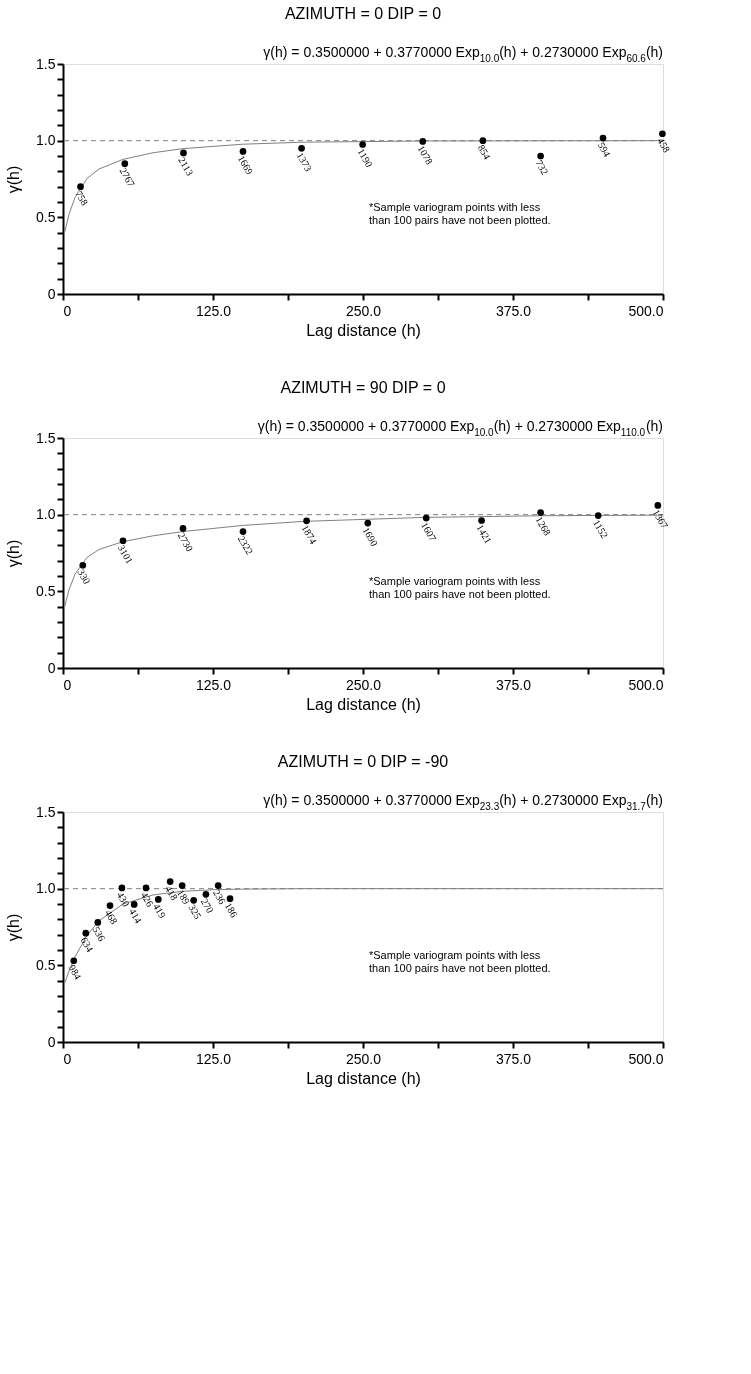 The width and height of the screenshot is (751, 1374). I want to click on annotation: 984, so click(75, 972).